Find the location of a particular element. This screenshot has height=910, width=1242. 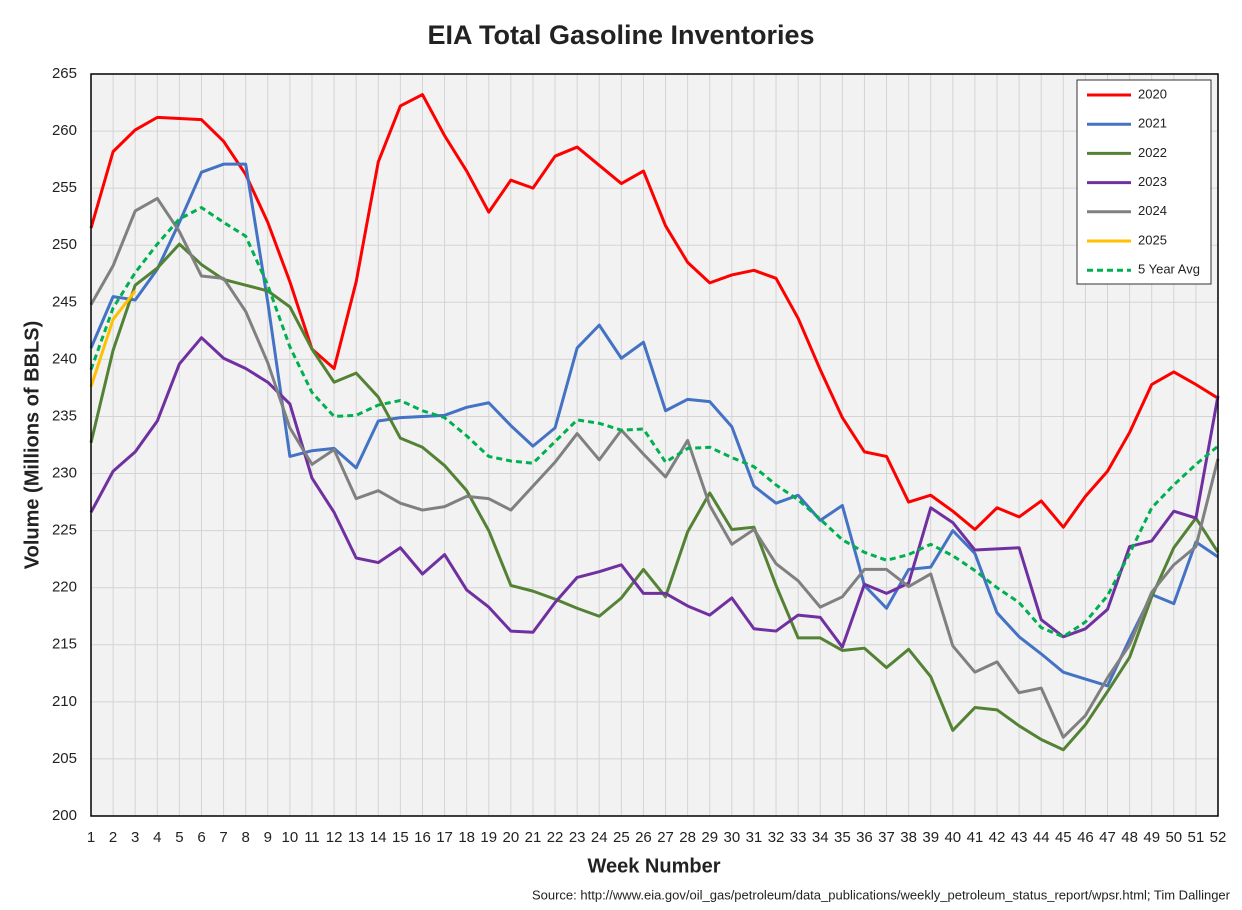

y-tick-label: 225 is located at coordinates (64, 530).